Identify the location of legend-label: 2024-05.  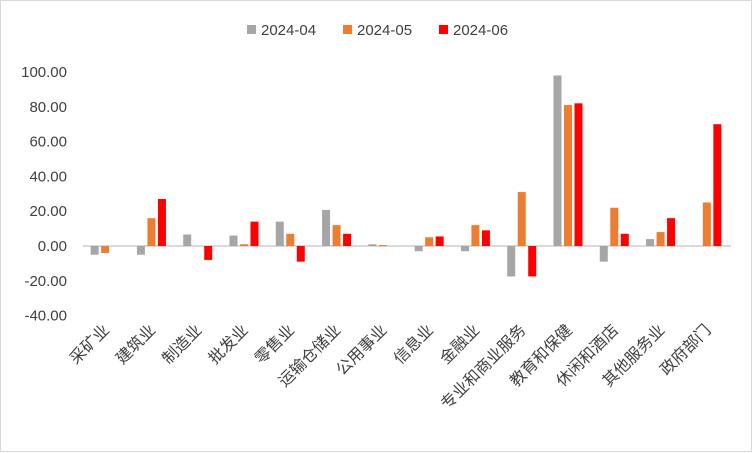
(384, 30).